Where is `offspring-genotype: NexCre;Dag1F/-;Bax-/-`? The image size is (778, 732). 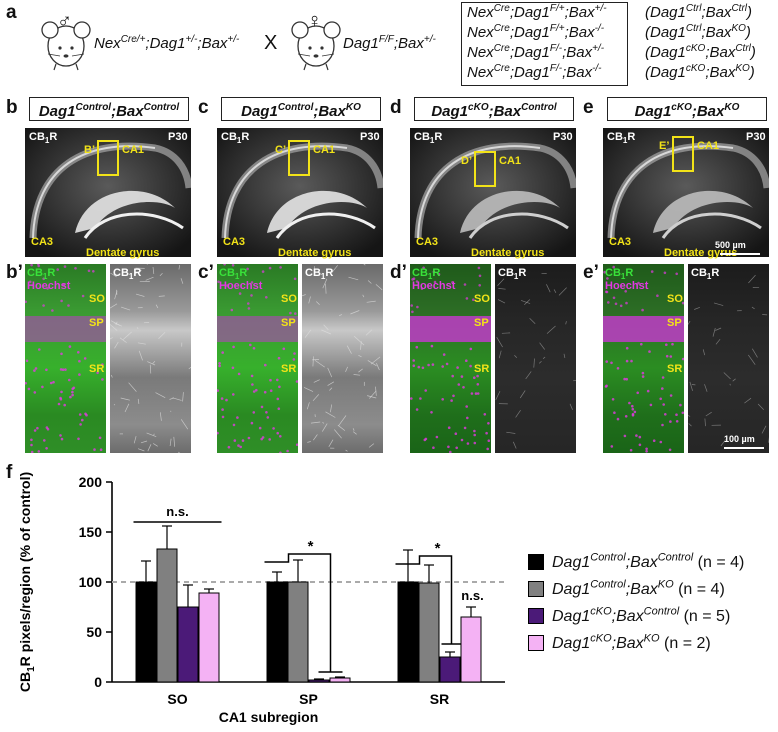 offspring-genotype: NexCre;Dag1F/-;Bax-/- is located at coordinates (534, 72).